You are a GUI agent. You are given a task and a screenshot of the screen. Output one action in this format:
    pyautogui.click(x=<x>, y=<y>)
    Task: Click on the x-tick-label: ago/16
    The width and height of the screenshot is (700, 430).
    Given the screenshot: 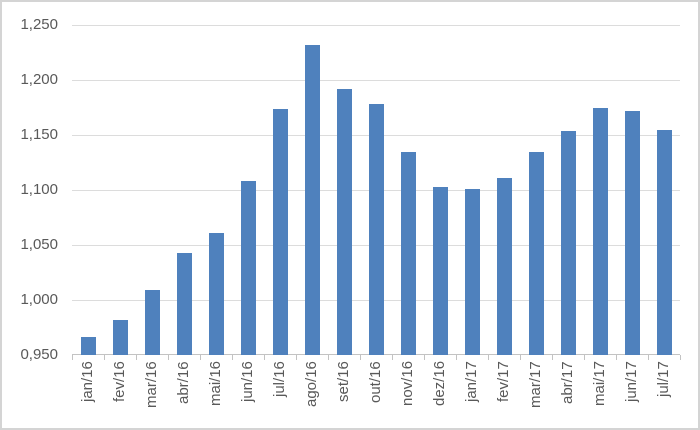 What is the action you would take?
    pyautogui.click(x=311, y=384)
    